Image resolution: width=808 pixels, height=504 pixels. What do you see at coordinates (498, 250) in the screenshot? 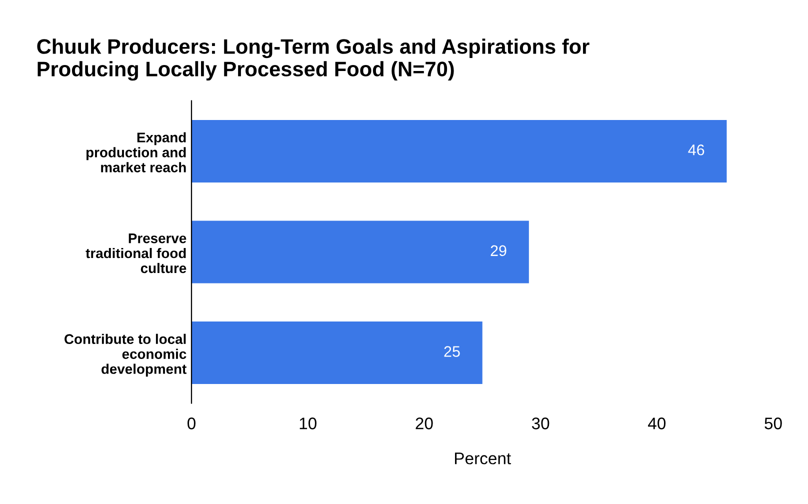
I see `data-label: 29` at bounding box center [498, 250].